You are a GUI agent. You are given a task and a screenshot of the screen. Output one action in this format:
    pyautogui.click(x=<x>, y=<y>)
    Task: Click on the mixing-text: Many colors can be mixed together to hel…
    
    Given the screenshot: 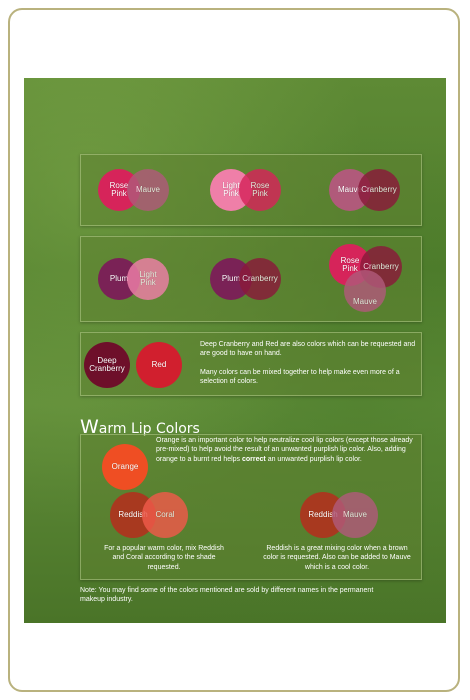 What is the action you would take?
    pyautogui.click(x=300, y=377)
    